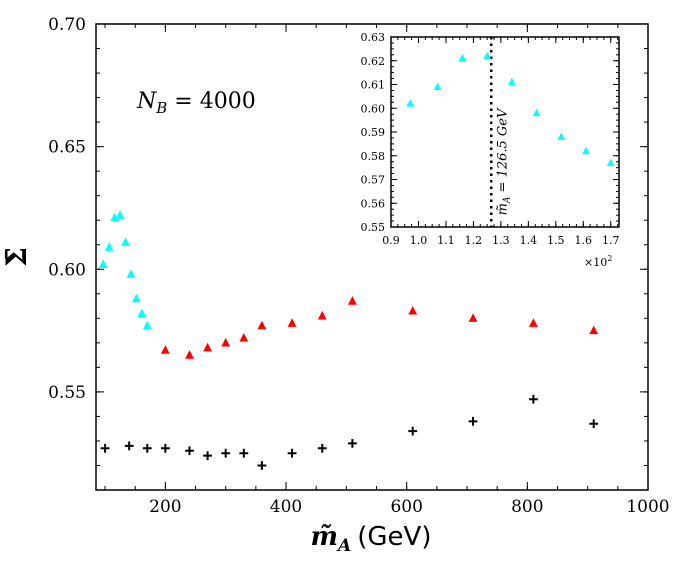 The width and height of the screenshot is (684, 568). I want to click on x-tick-label: 0.9, so click(391, 240).